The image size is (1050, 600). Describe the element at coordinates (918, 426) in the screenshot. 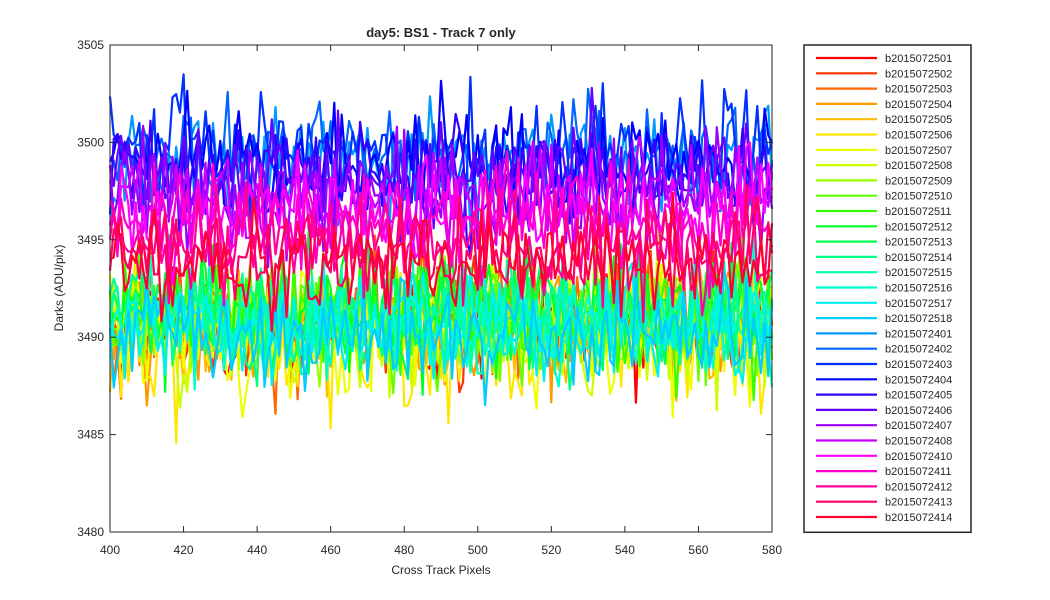

I see `legend-entry: b2015072407` at that location.